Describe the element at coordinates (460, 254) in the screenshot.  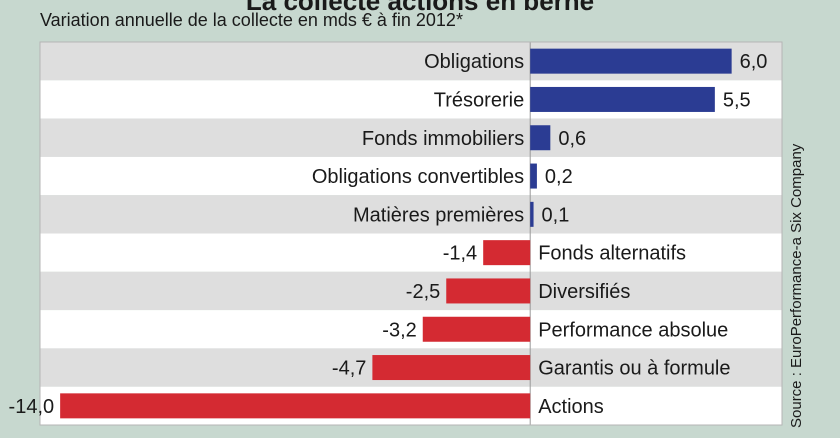
I see `value-label: -1,4` at that location.